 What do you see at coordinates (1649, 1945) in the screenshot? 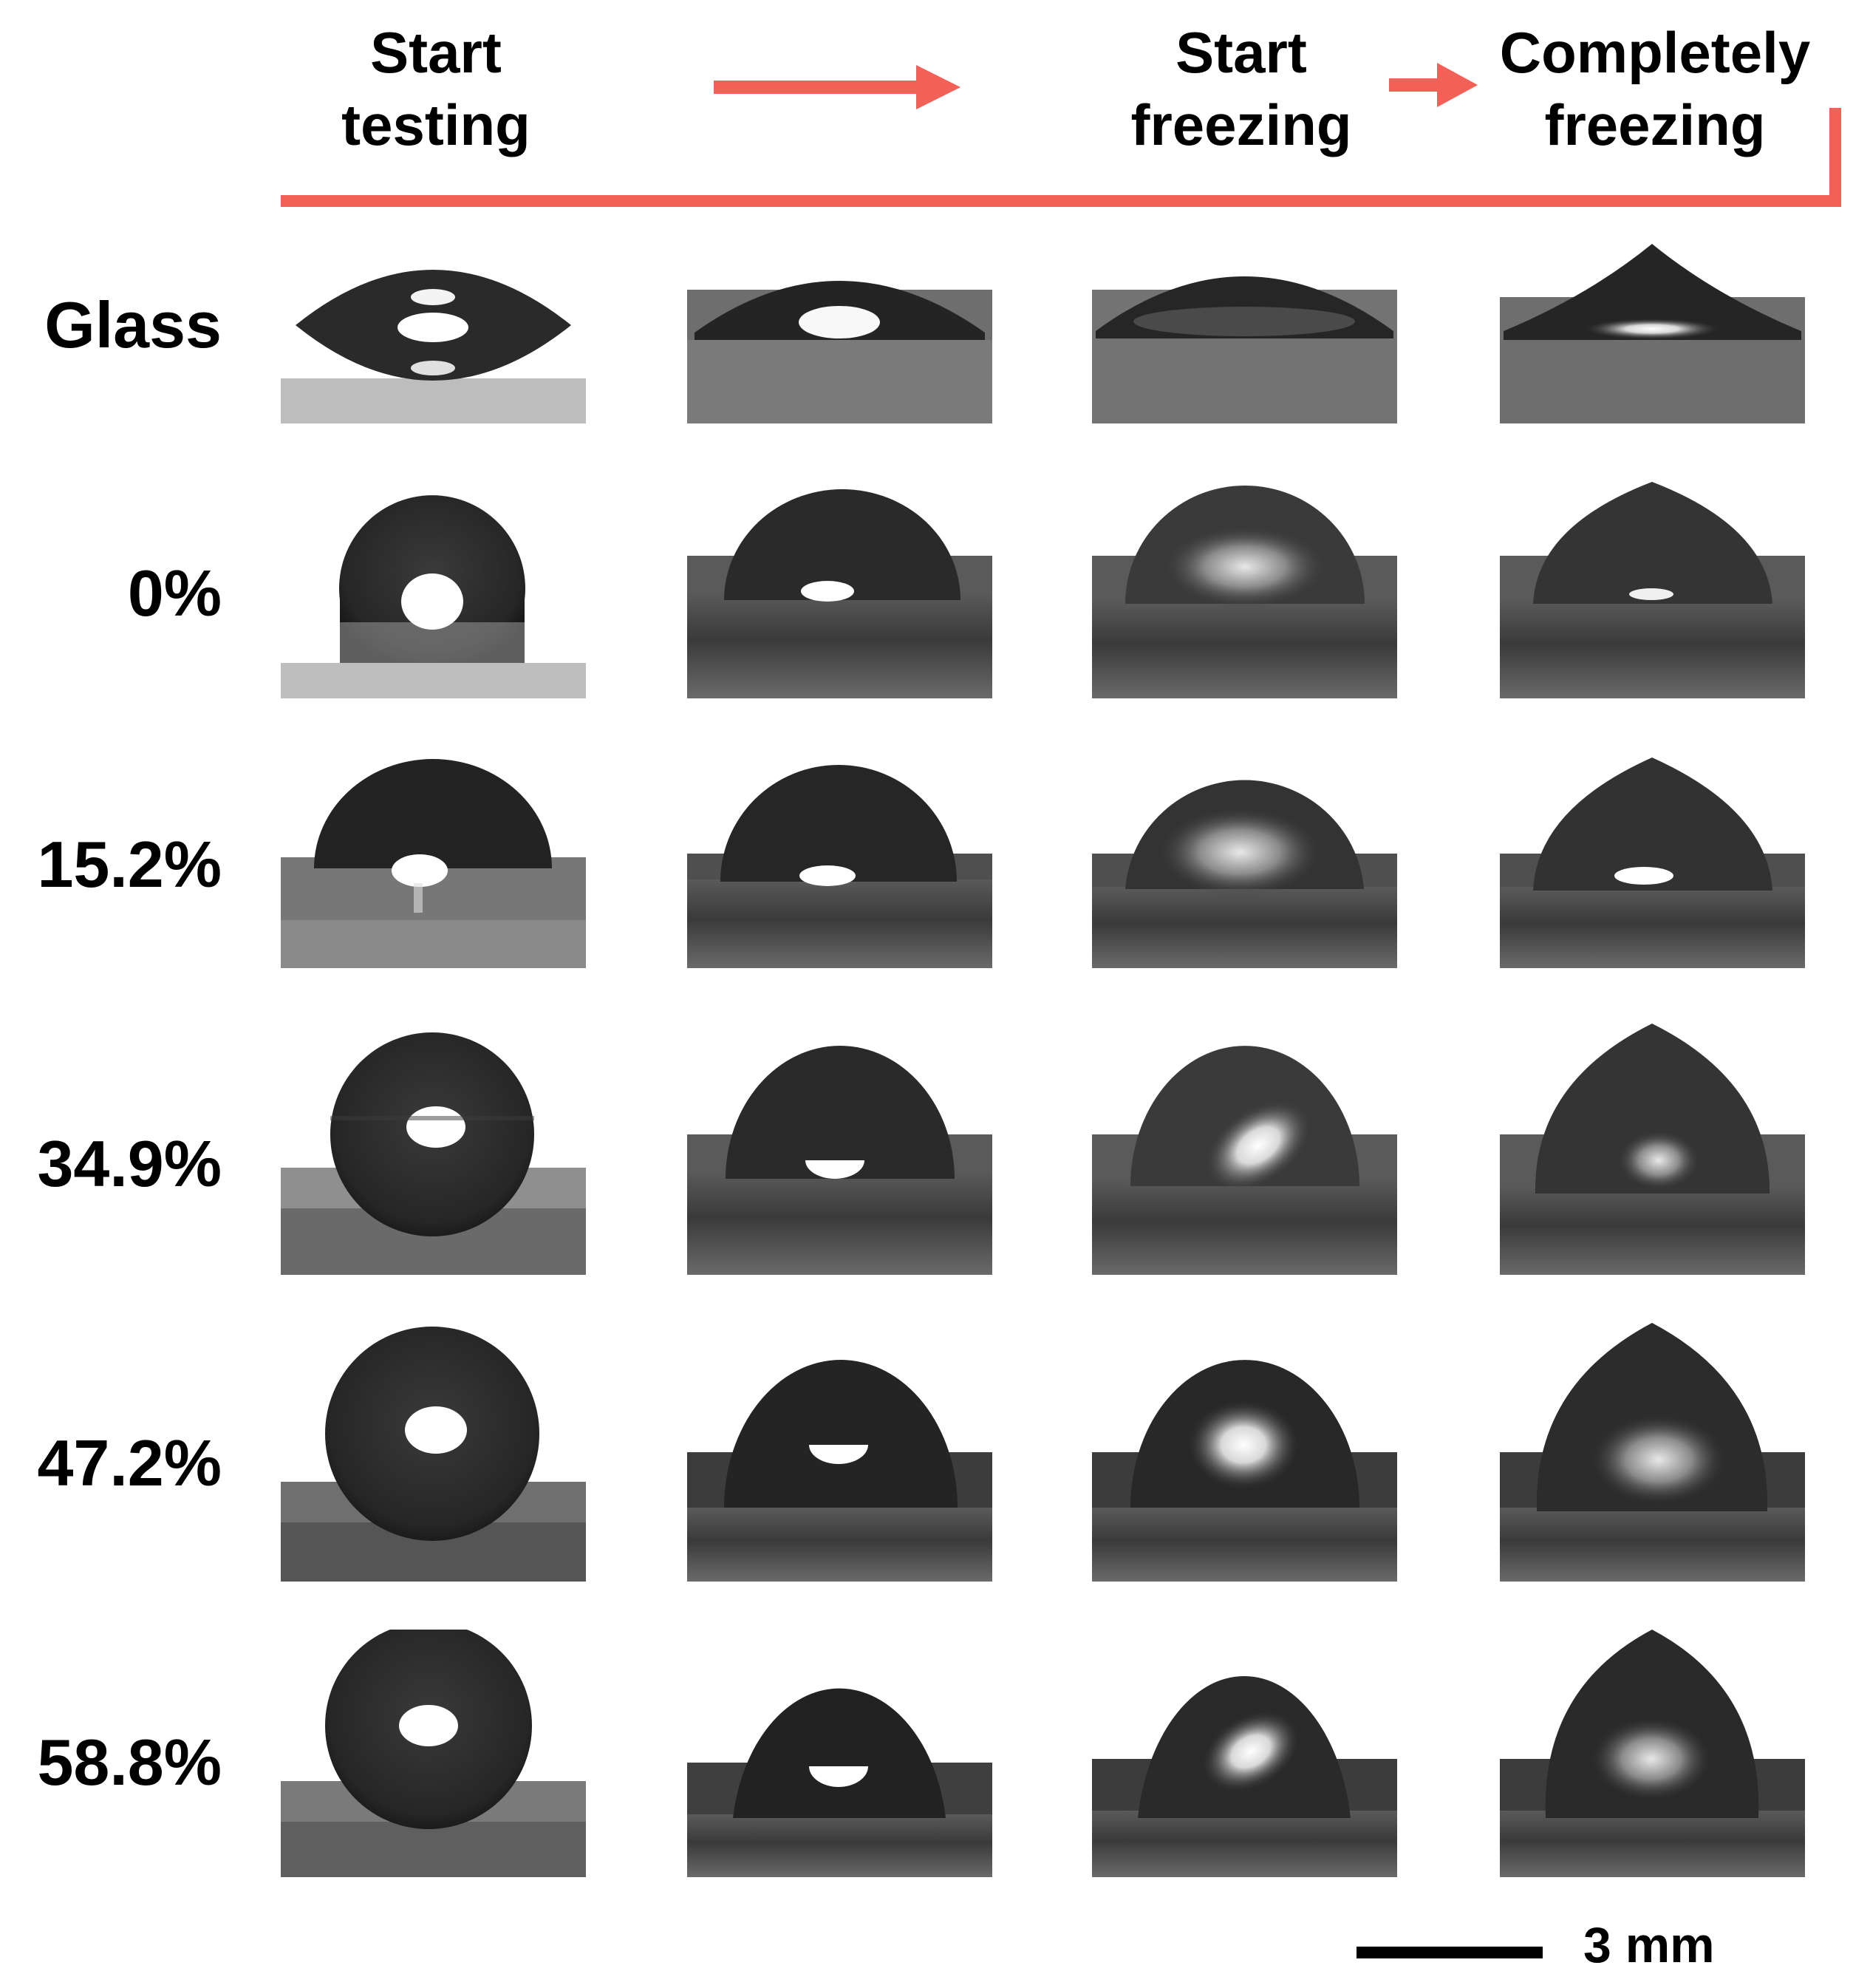
I see `scale-bar-label: 3 mm` at bounding box center [1649, 1945].